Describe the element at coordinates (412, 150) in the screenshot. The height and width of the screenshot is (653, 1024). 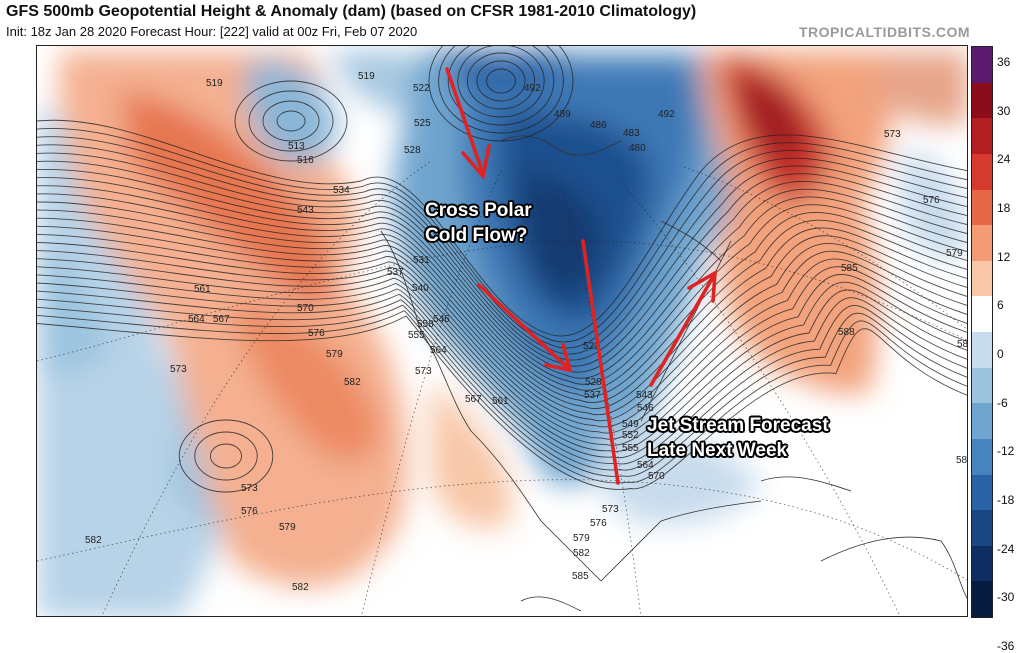
I see `contour-label: 528` at that location.